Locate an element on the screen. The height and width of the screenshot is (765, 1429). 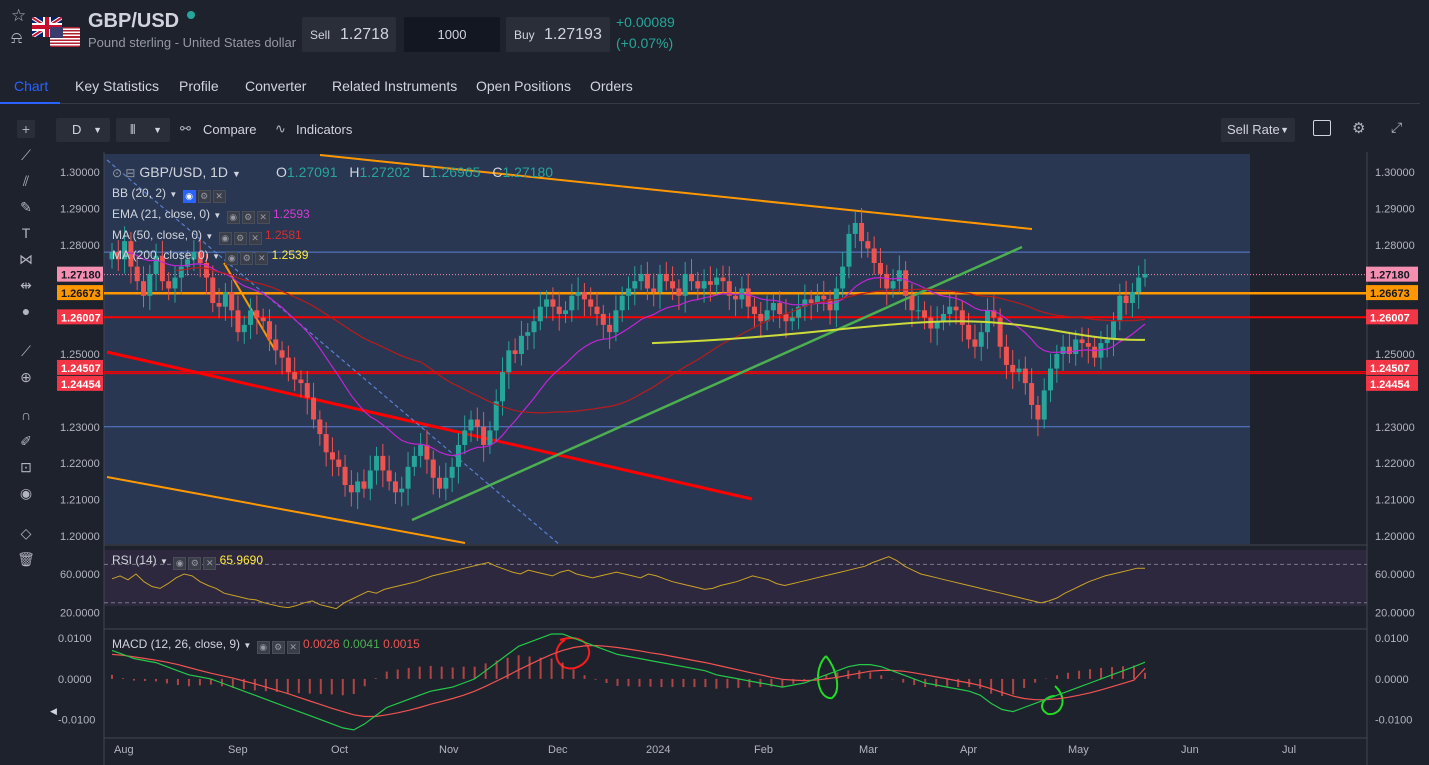
bb-legend: BB (20, 2) ▼ ◉ ⚙ ✕ is located at coordinates (169, 194).